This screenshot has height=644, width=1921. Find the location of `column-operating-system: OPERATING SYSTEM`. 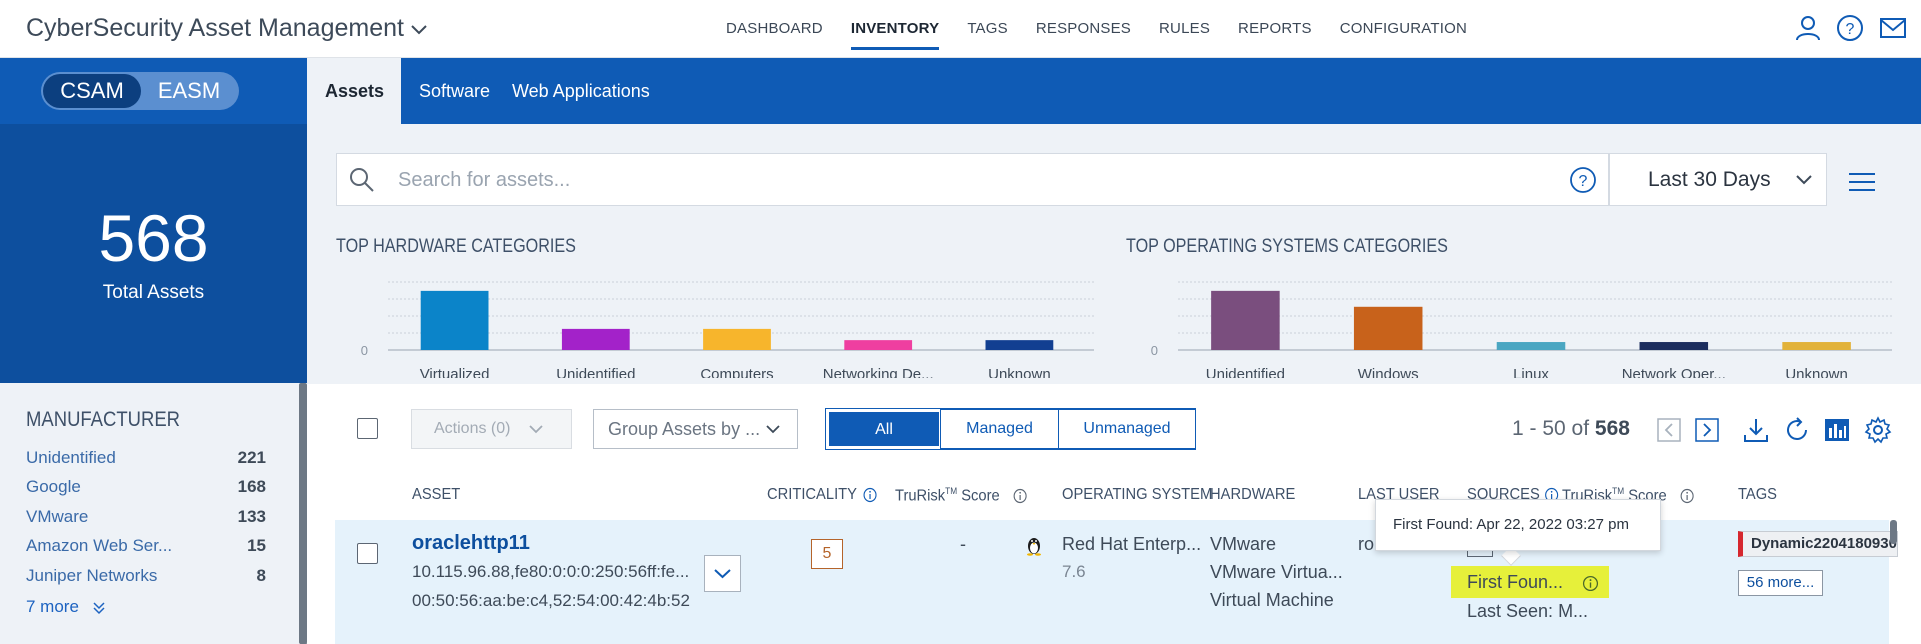

column-operating-system: OPERATING SYSTEM is located at coordinates (1137, 494).